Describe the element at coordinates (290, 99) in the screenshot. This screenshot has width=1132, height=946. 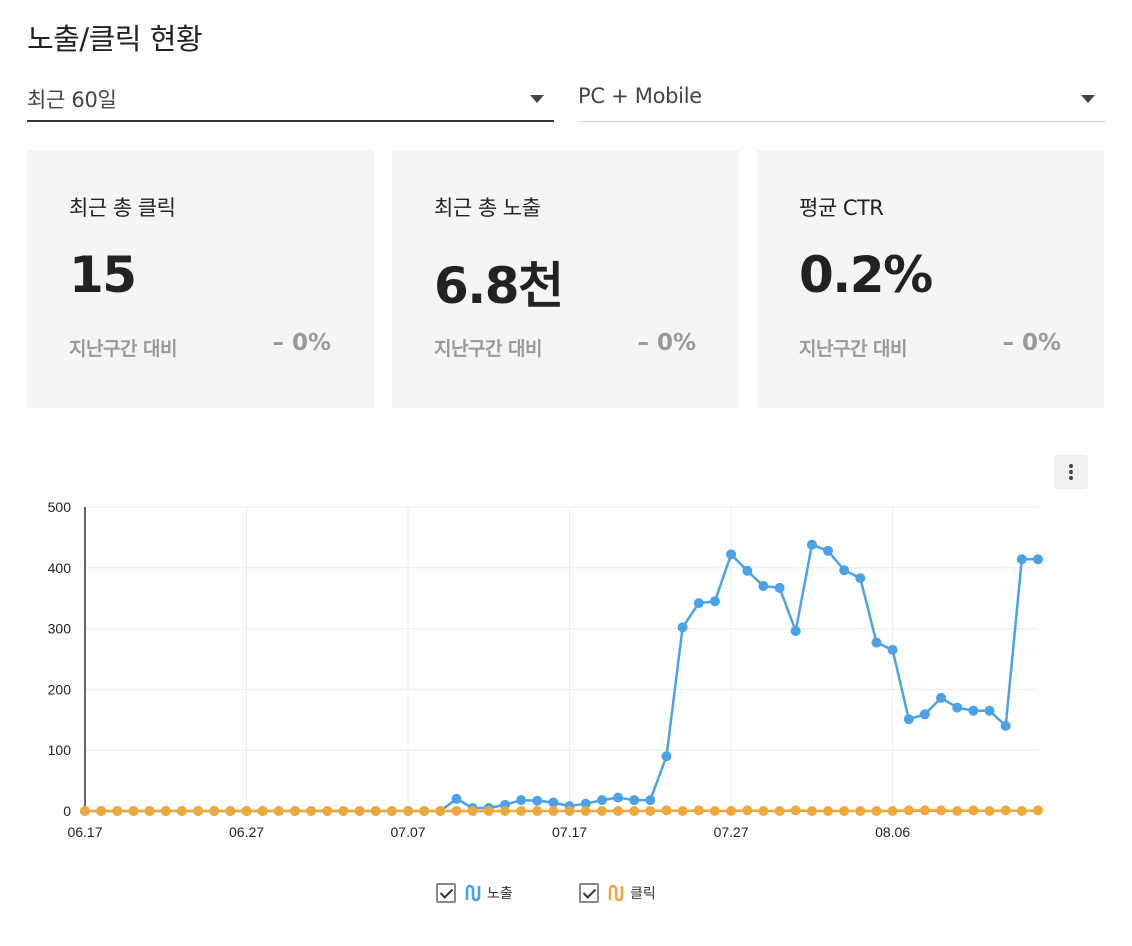
I see `period-select: 최근 60일` at that location.